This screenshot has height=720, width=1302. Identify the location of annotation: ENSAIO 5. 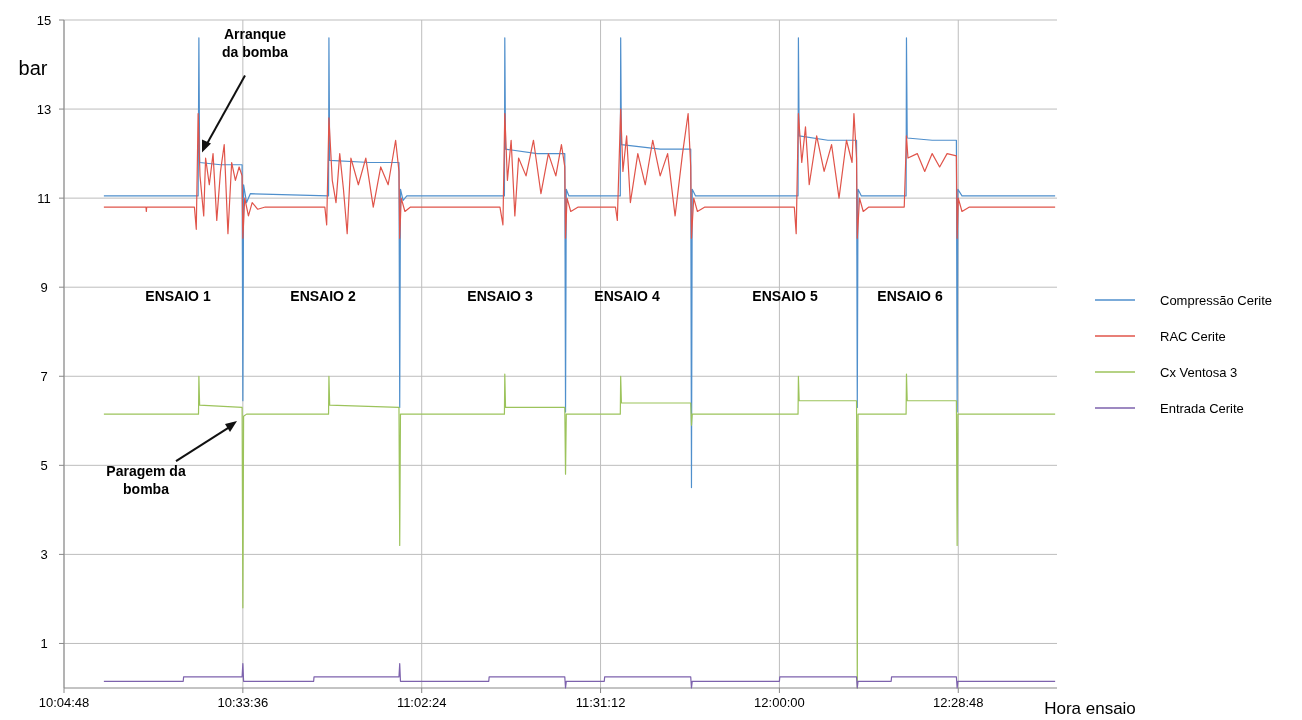
(785, 295).